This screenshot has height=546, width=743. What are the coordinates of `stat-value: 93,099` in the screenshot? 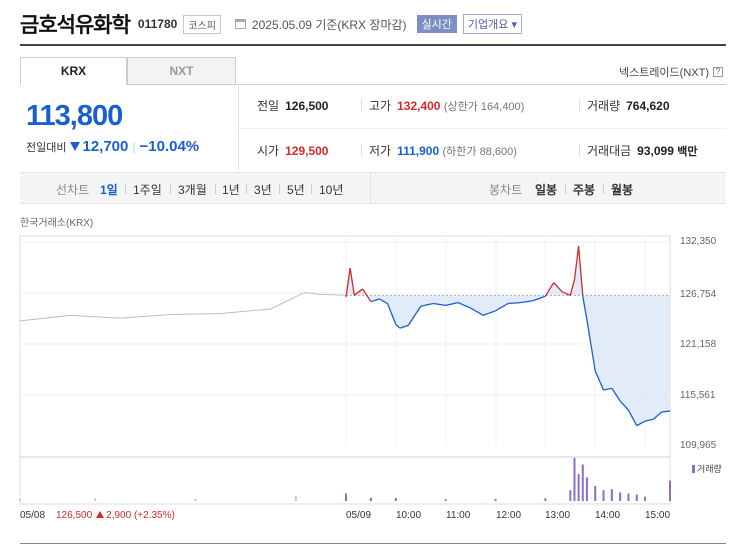 It's located at (655, 151).